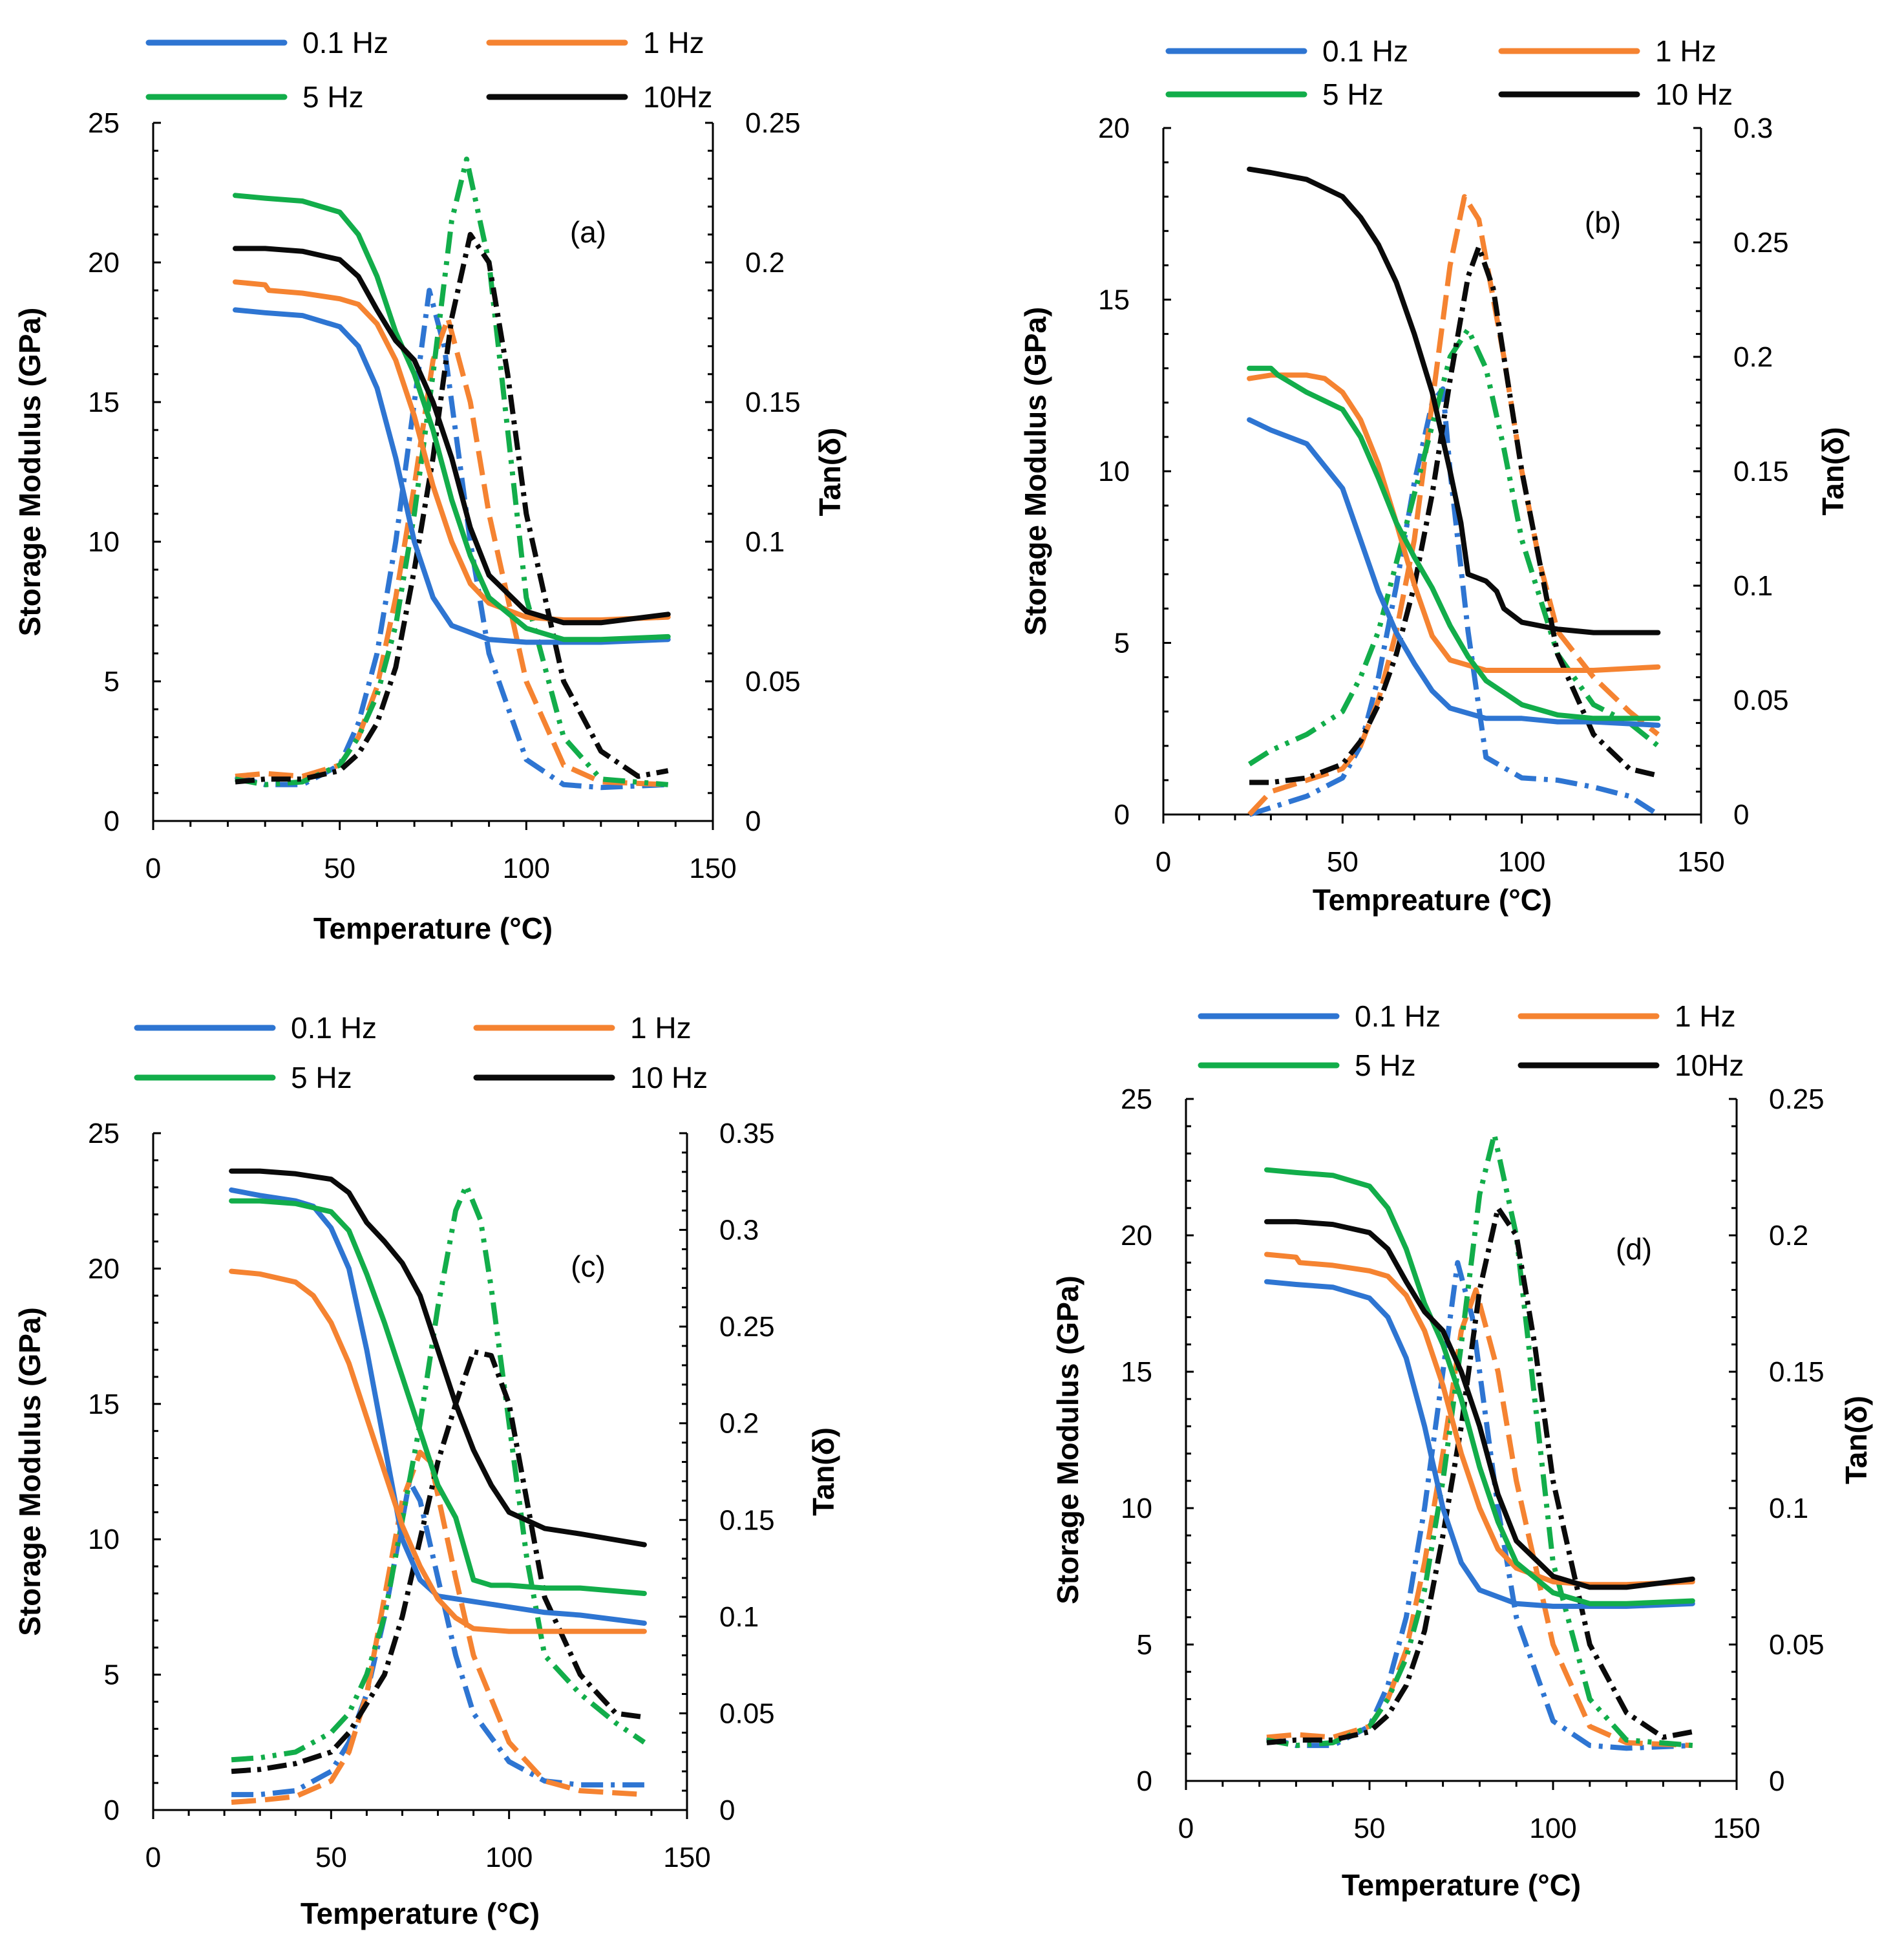  I want to click on legend-label: 10Hz, so click(1709, 1065).